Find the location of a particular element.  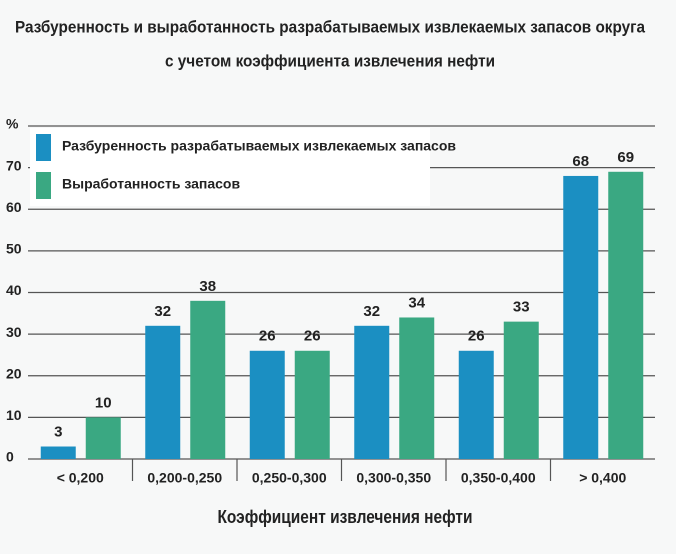

chart-title: с учетом коэффициента извлечения нефти is located at coordinates (330, 60).